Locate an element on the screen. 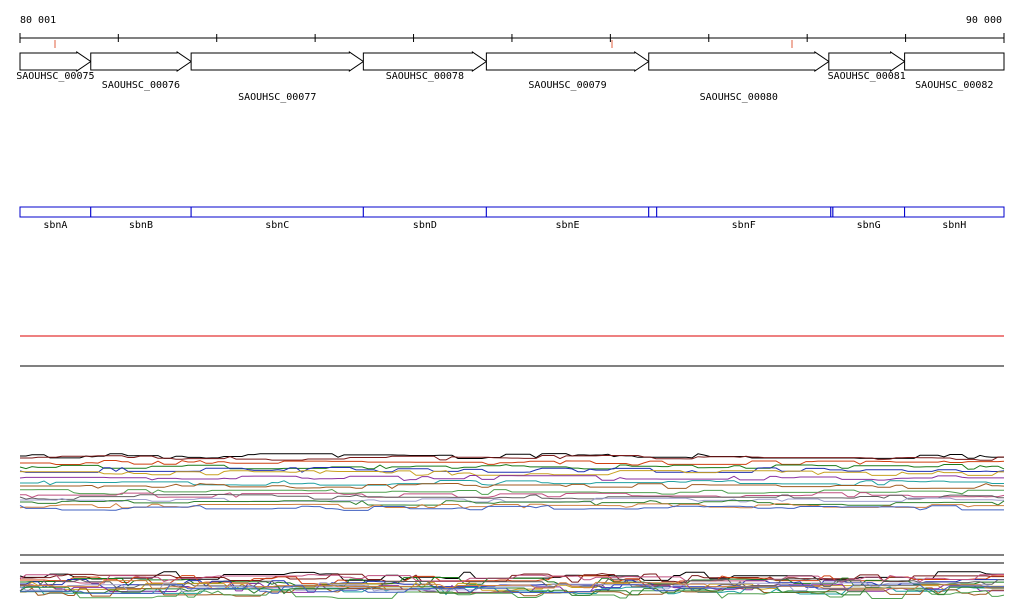 The image size is (1024, 615). annotation-label: sbnD is located at coordinates (425, 225).